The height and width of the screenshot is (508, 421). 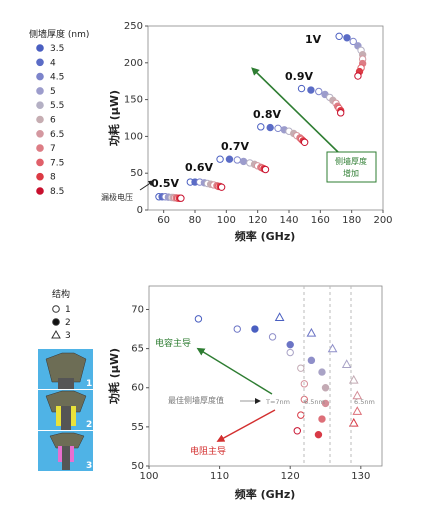 I want to click on bottom-legend-label-1: 1, so click(x=68, y=310).